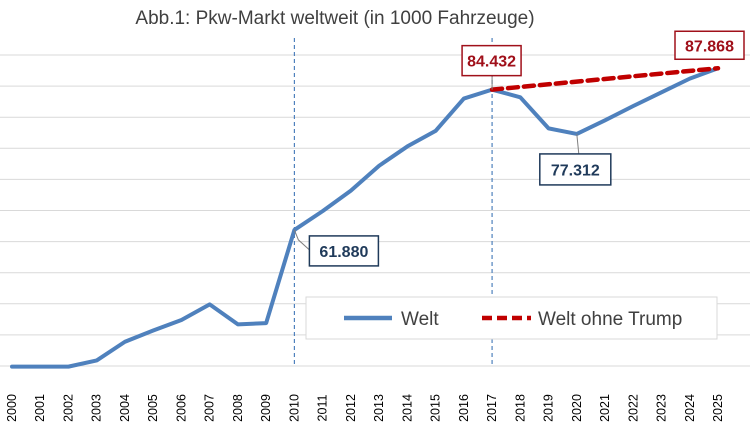 This screenshot has width=750, height=422. I want to click on callout-label: 87.868, so click(709, 46).